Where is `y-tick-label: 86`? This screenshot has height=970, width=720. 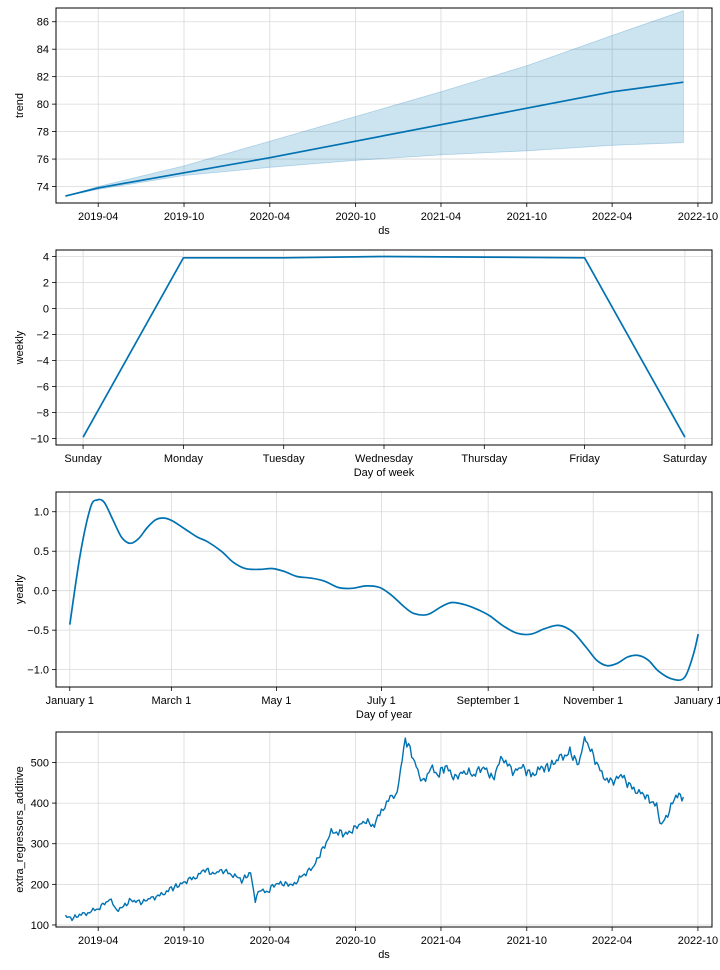
y-tick-label: 86 is located at coordinates (43, 23).